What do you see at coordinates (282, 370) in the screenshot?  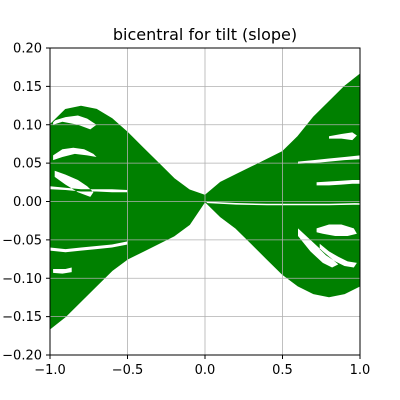 I see `x-tick-label: 0.5` at bounding box center [282, 370].